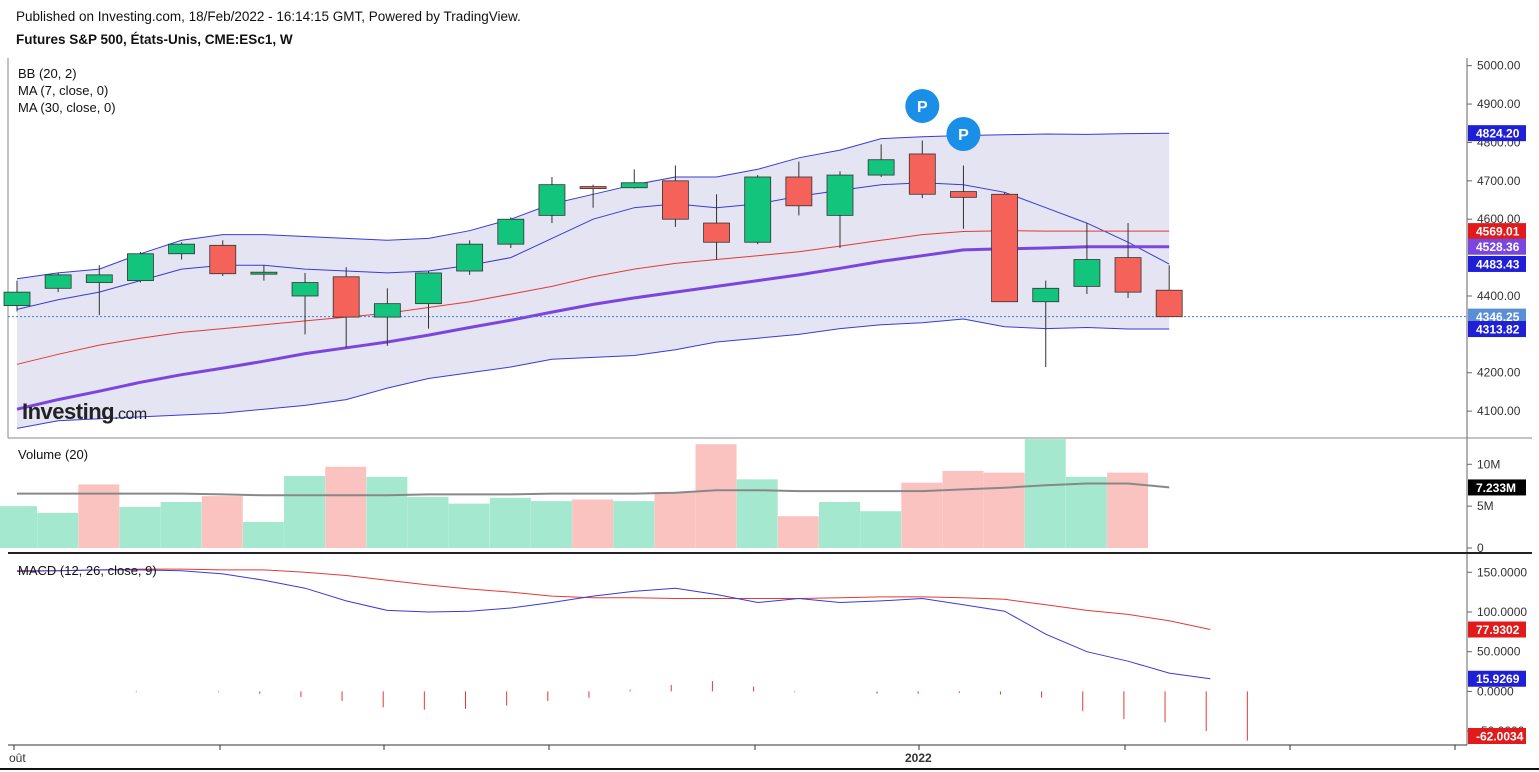 The width and height of the screenshot is (1539, 772). I want to click on pivot-marker-label: P, so click(963, 135).